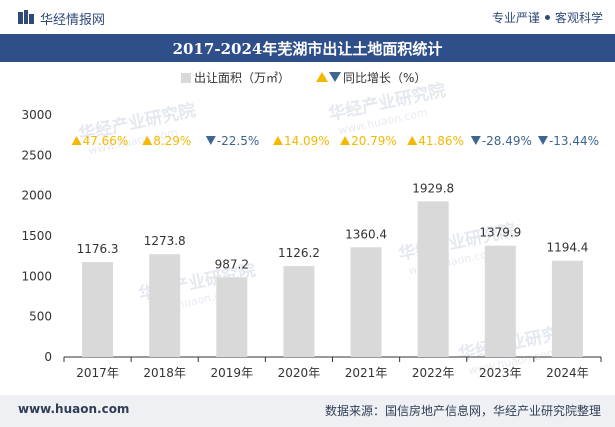  What do you see at coordinates (374, 141) in the screenshot?
I see `growth-label: 20.79%` at bounding box center [374, 141].